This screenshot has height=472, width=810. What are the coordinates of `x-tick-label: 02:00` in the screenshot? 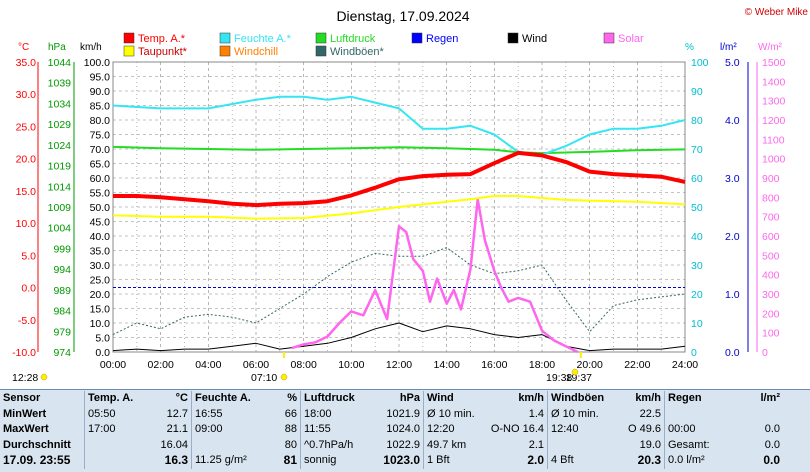 It's located at (161, 365).